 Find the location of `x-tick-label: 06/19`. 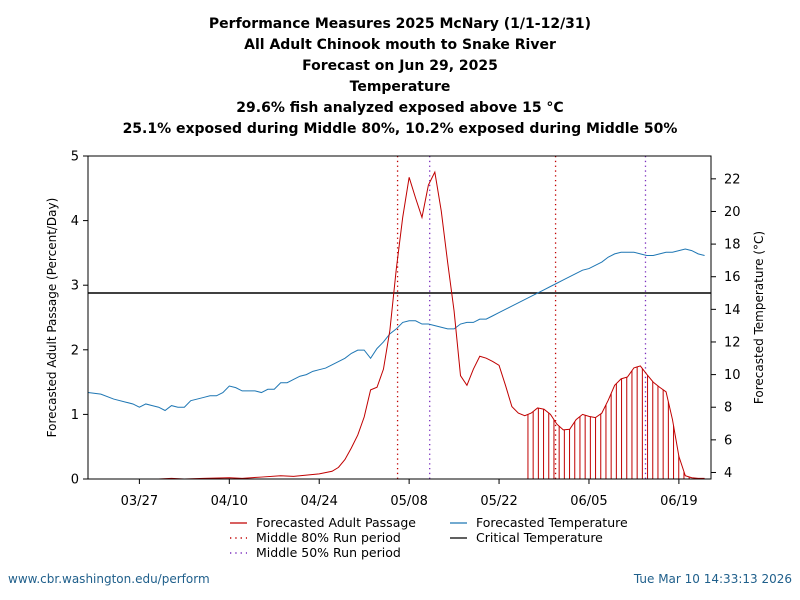

x-tick-label: 06/19 is located at coordinates (678, 501).